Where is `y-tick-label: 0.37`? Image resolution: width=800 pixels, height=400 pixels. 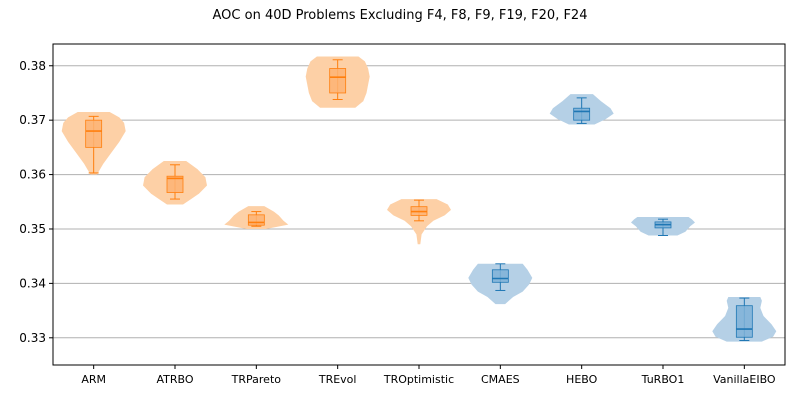 y-tick-label: 0.37 is located at coordinates (32, 120).